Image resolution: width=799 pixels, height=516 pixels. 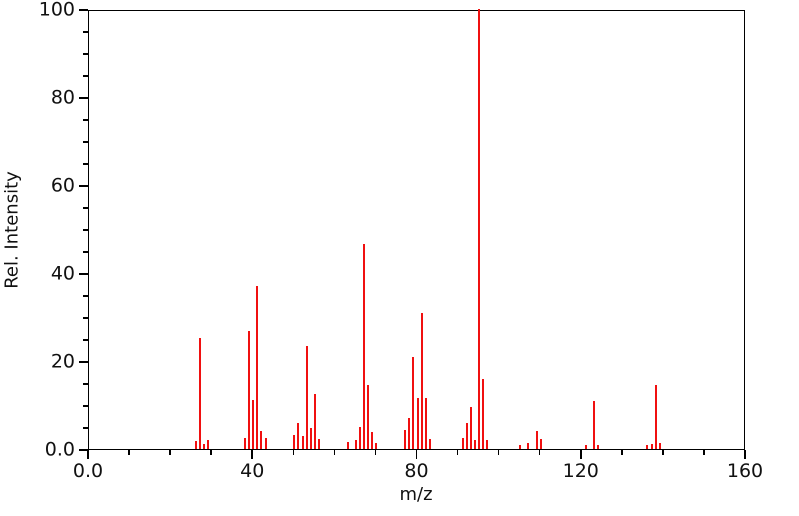 I want to click on y-axis-tick-label: 40, so click(x=62, y=273).